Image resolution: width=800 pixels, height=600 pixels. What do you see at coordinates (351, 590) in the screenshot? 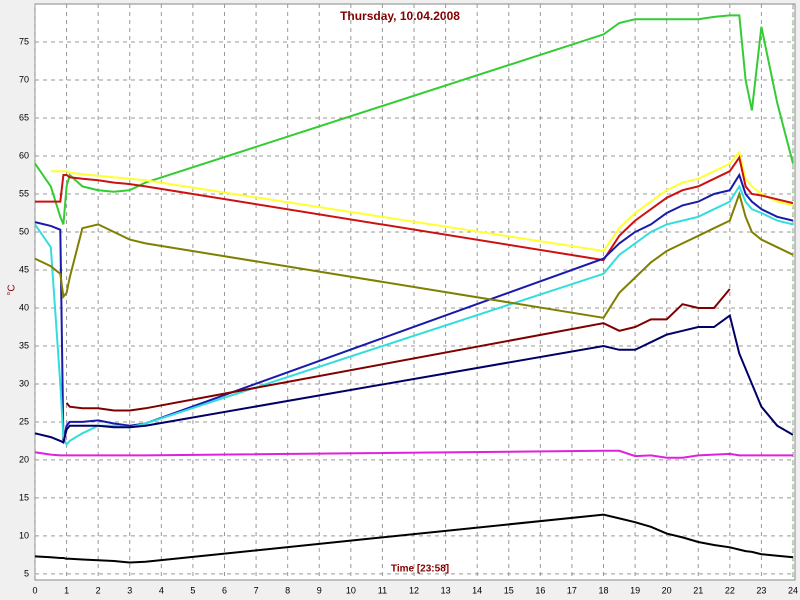
I see `x-tick-label: 10` at bounding box center [351, 590].